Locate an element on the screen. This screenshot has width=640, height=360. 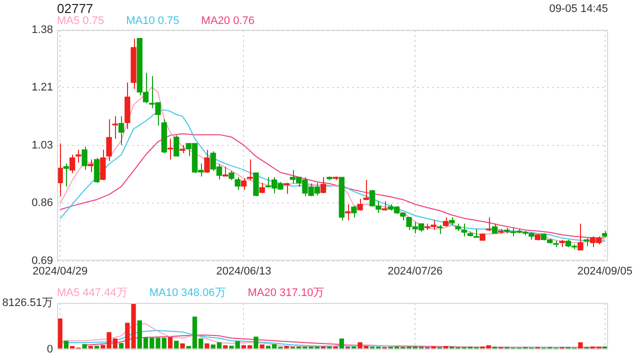
x-tick-label: 2024/06/13 is located at coordinates (244, 271).